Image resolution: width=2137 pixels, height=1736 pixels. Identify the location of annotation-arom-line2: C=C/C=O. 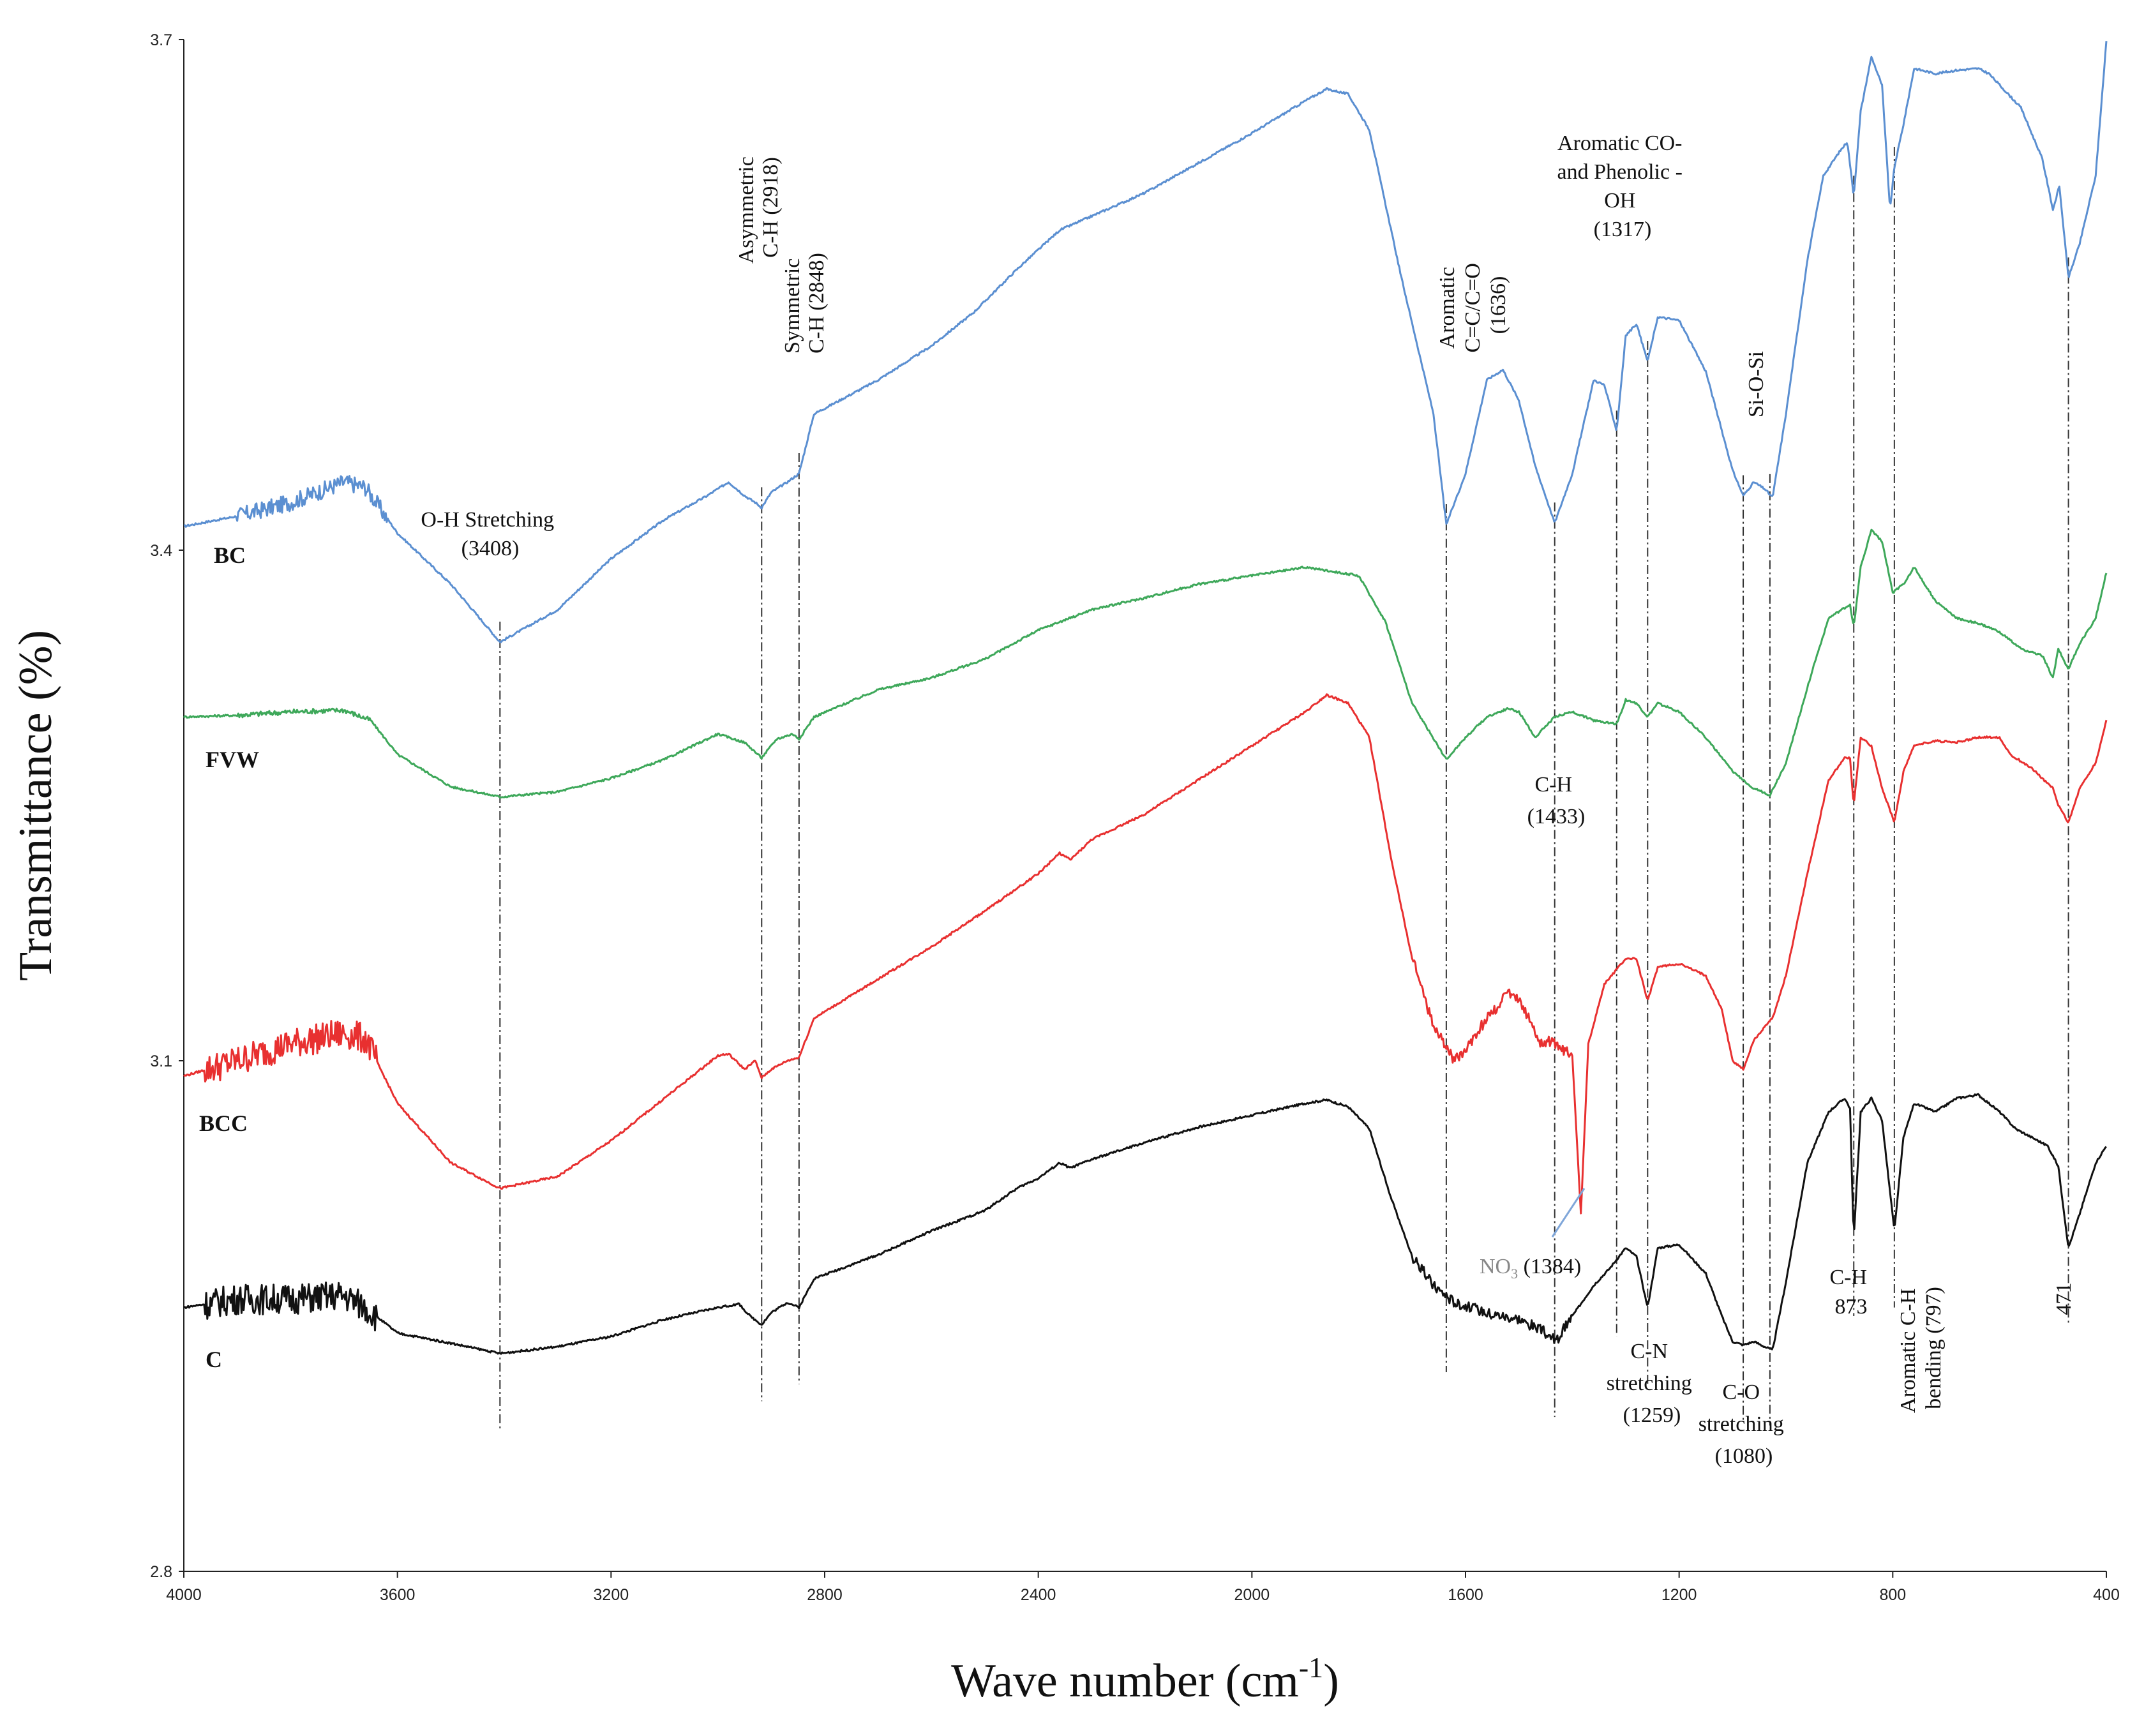
(1473, 307).